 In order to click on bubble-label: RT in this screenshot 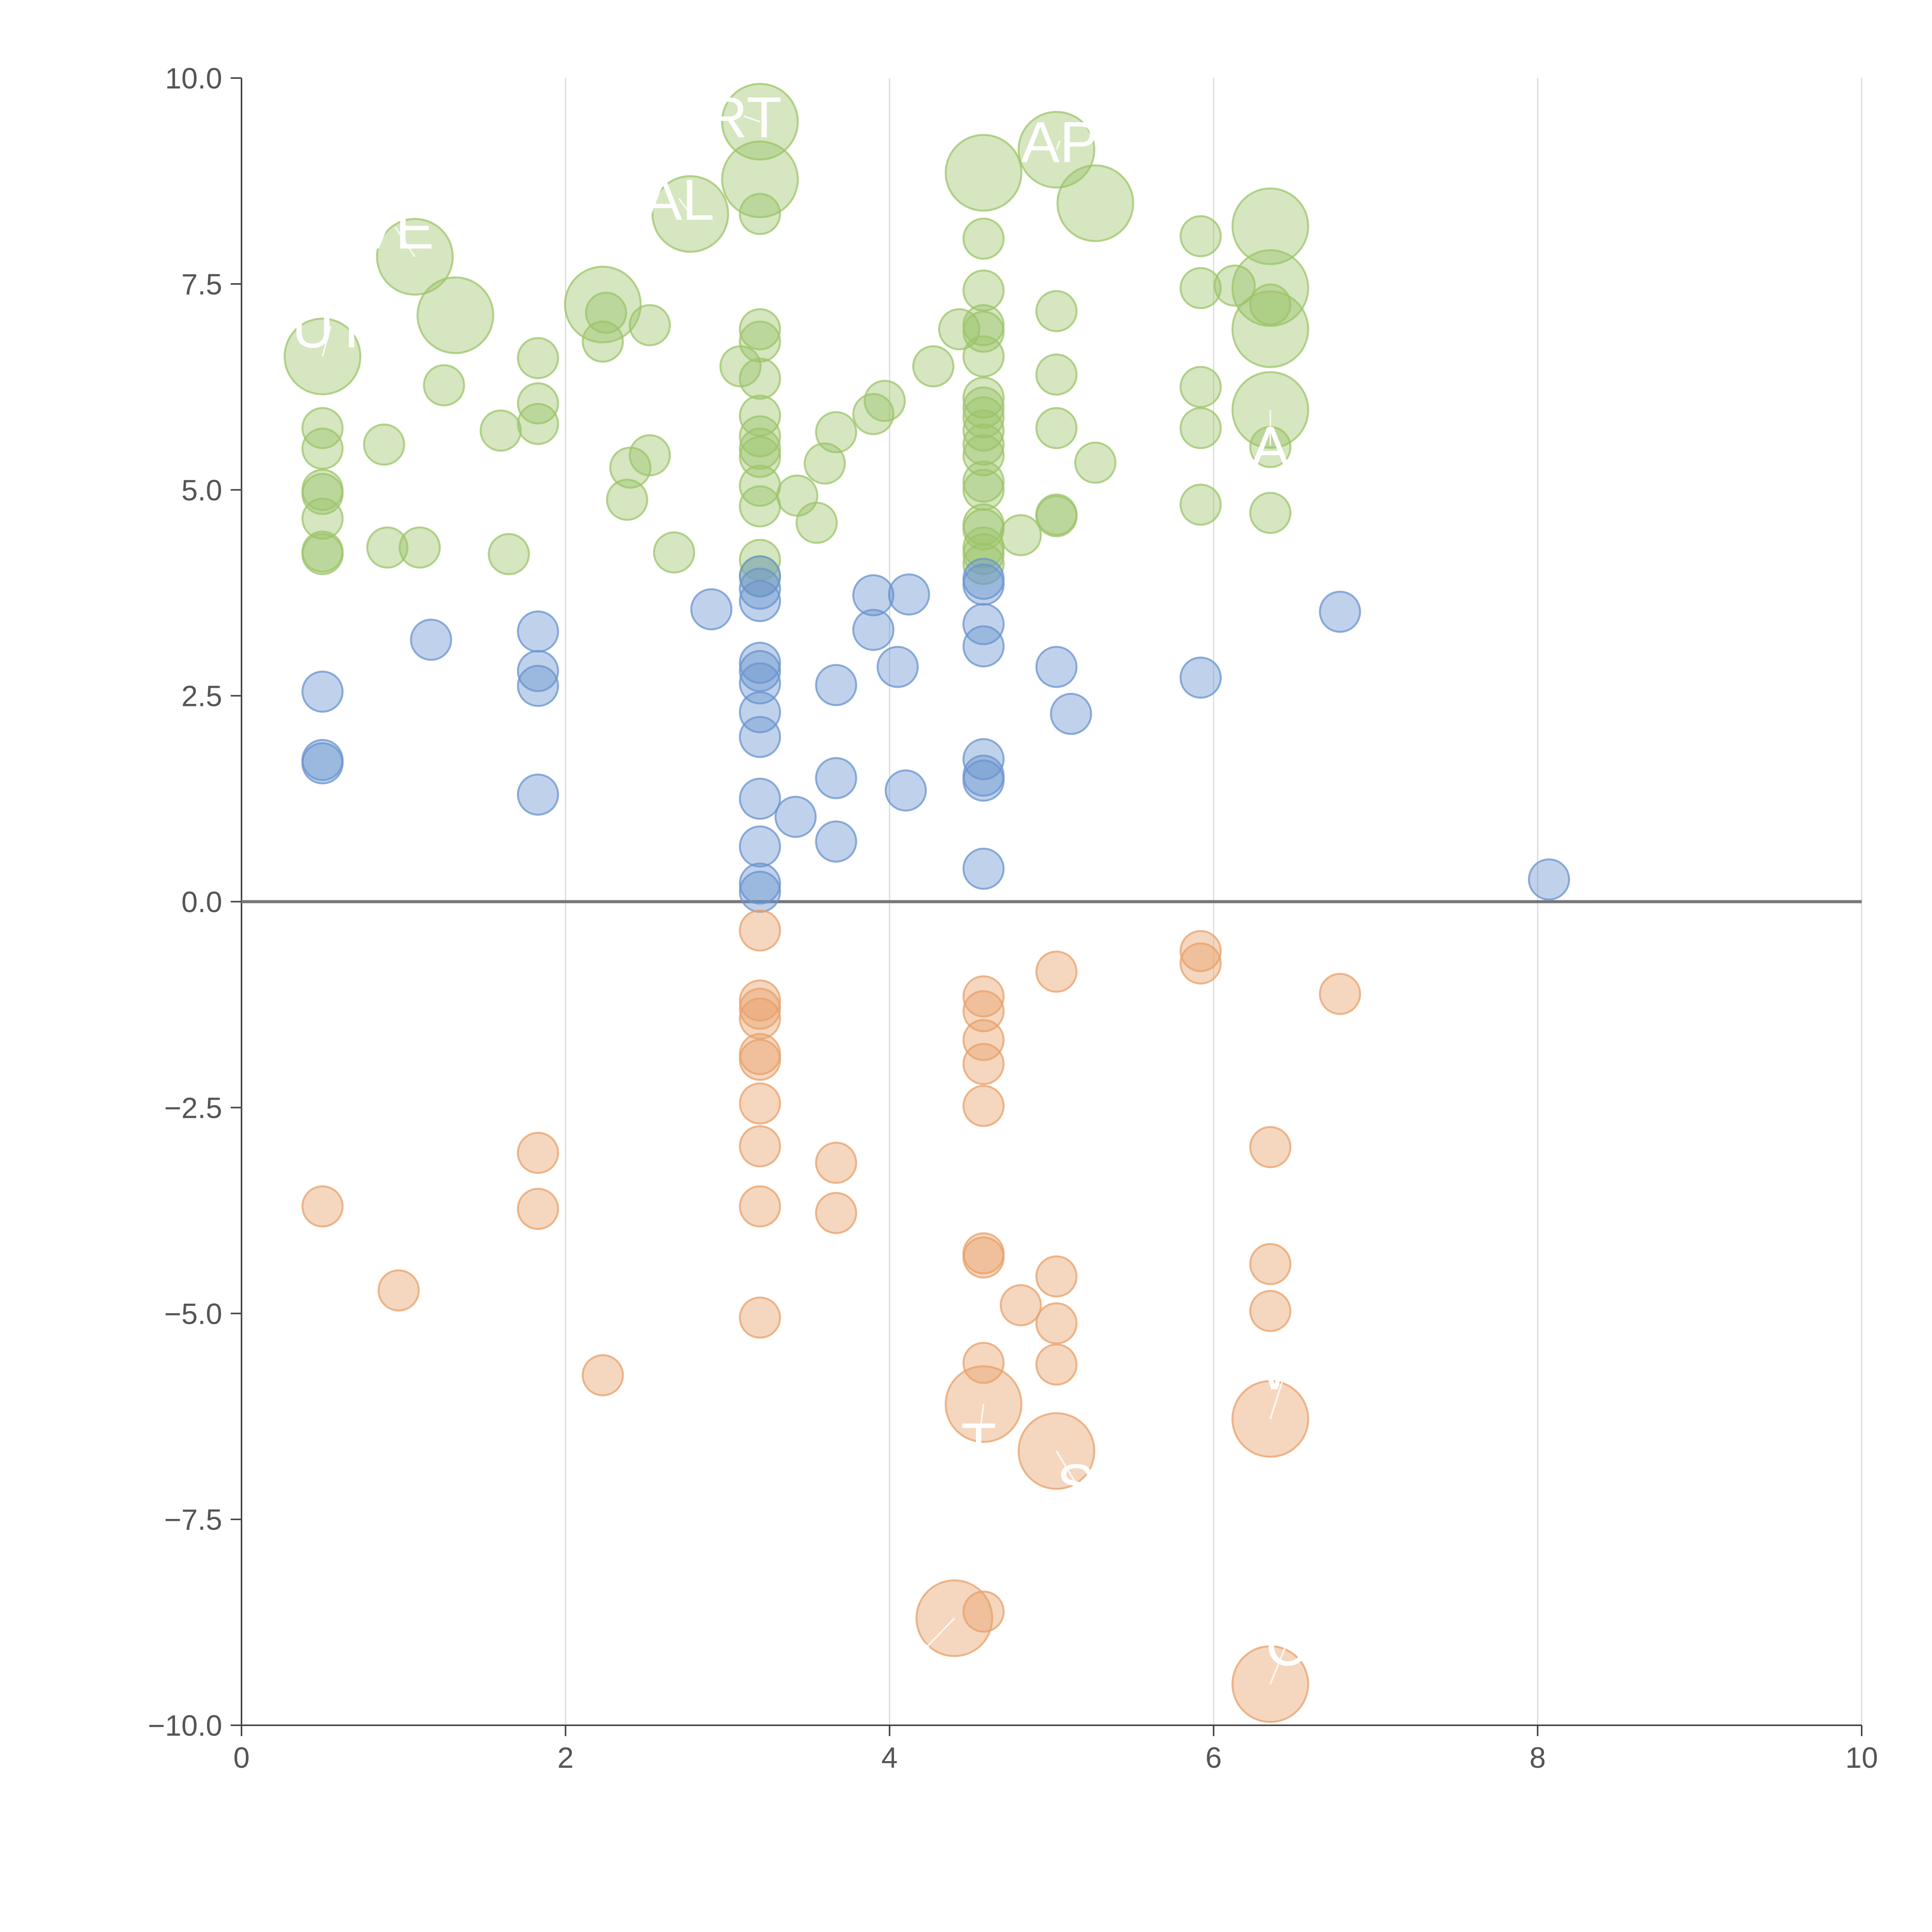, I will do `click(744, 118)`.